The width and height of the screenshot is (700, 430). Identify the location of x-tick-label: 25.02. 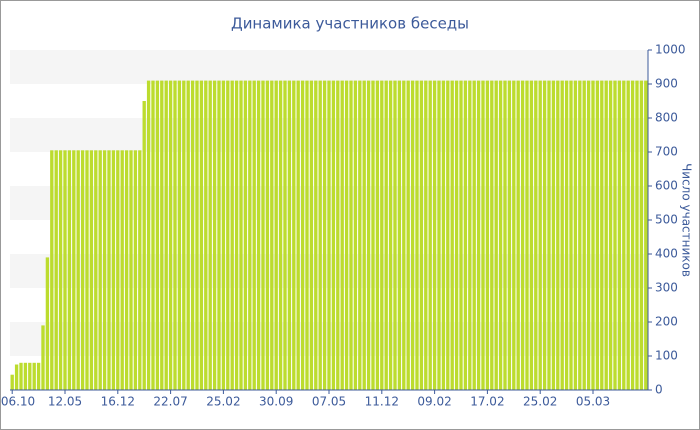
(540, 402).